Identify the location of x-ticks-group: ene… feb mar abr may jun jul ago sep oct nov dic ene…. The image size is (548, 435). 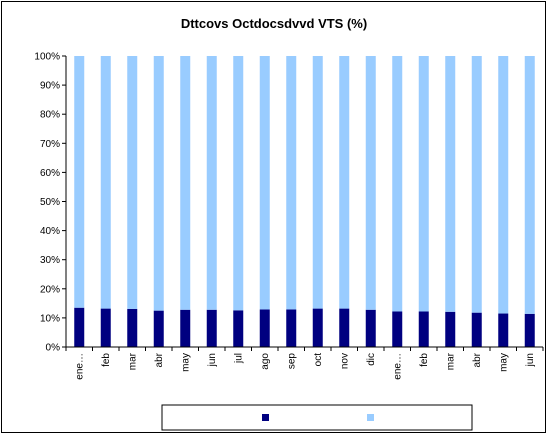
(304, 363).